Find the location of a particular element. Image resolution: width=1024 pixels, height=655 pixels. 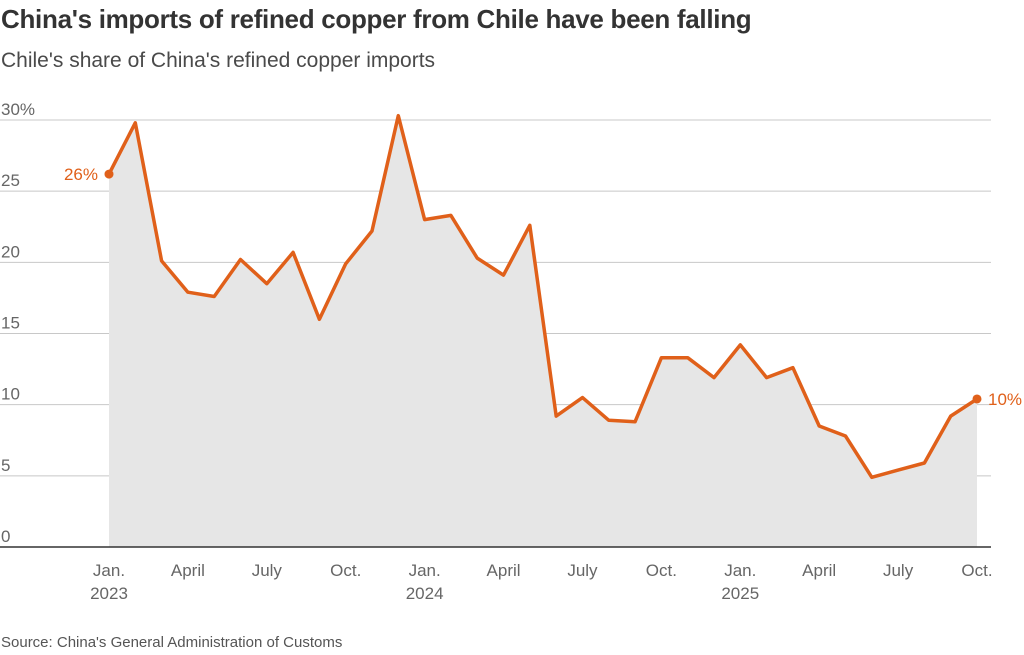

end-point-marker is located at coordinates (977, 399).